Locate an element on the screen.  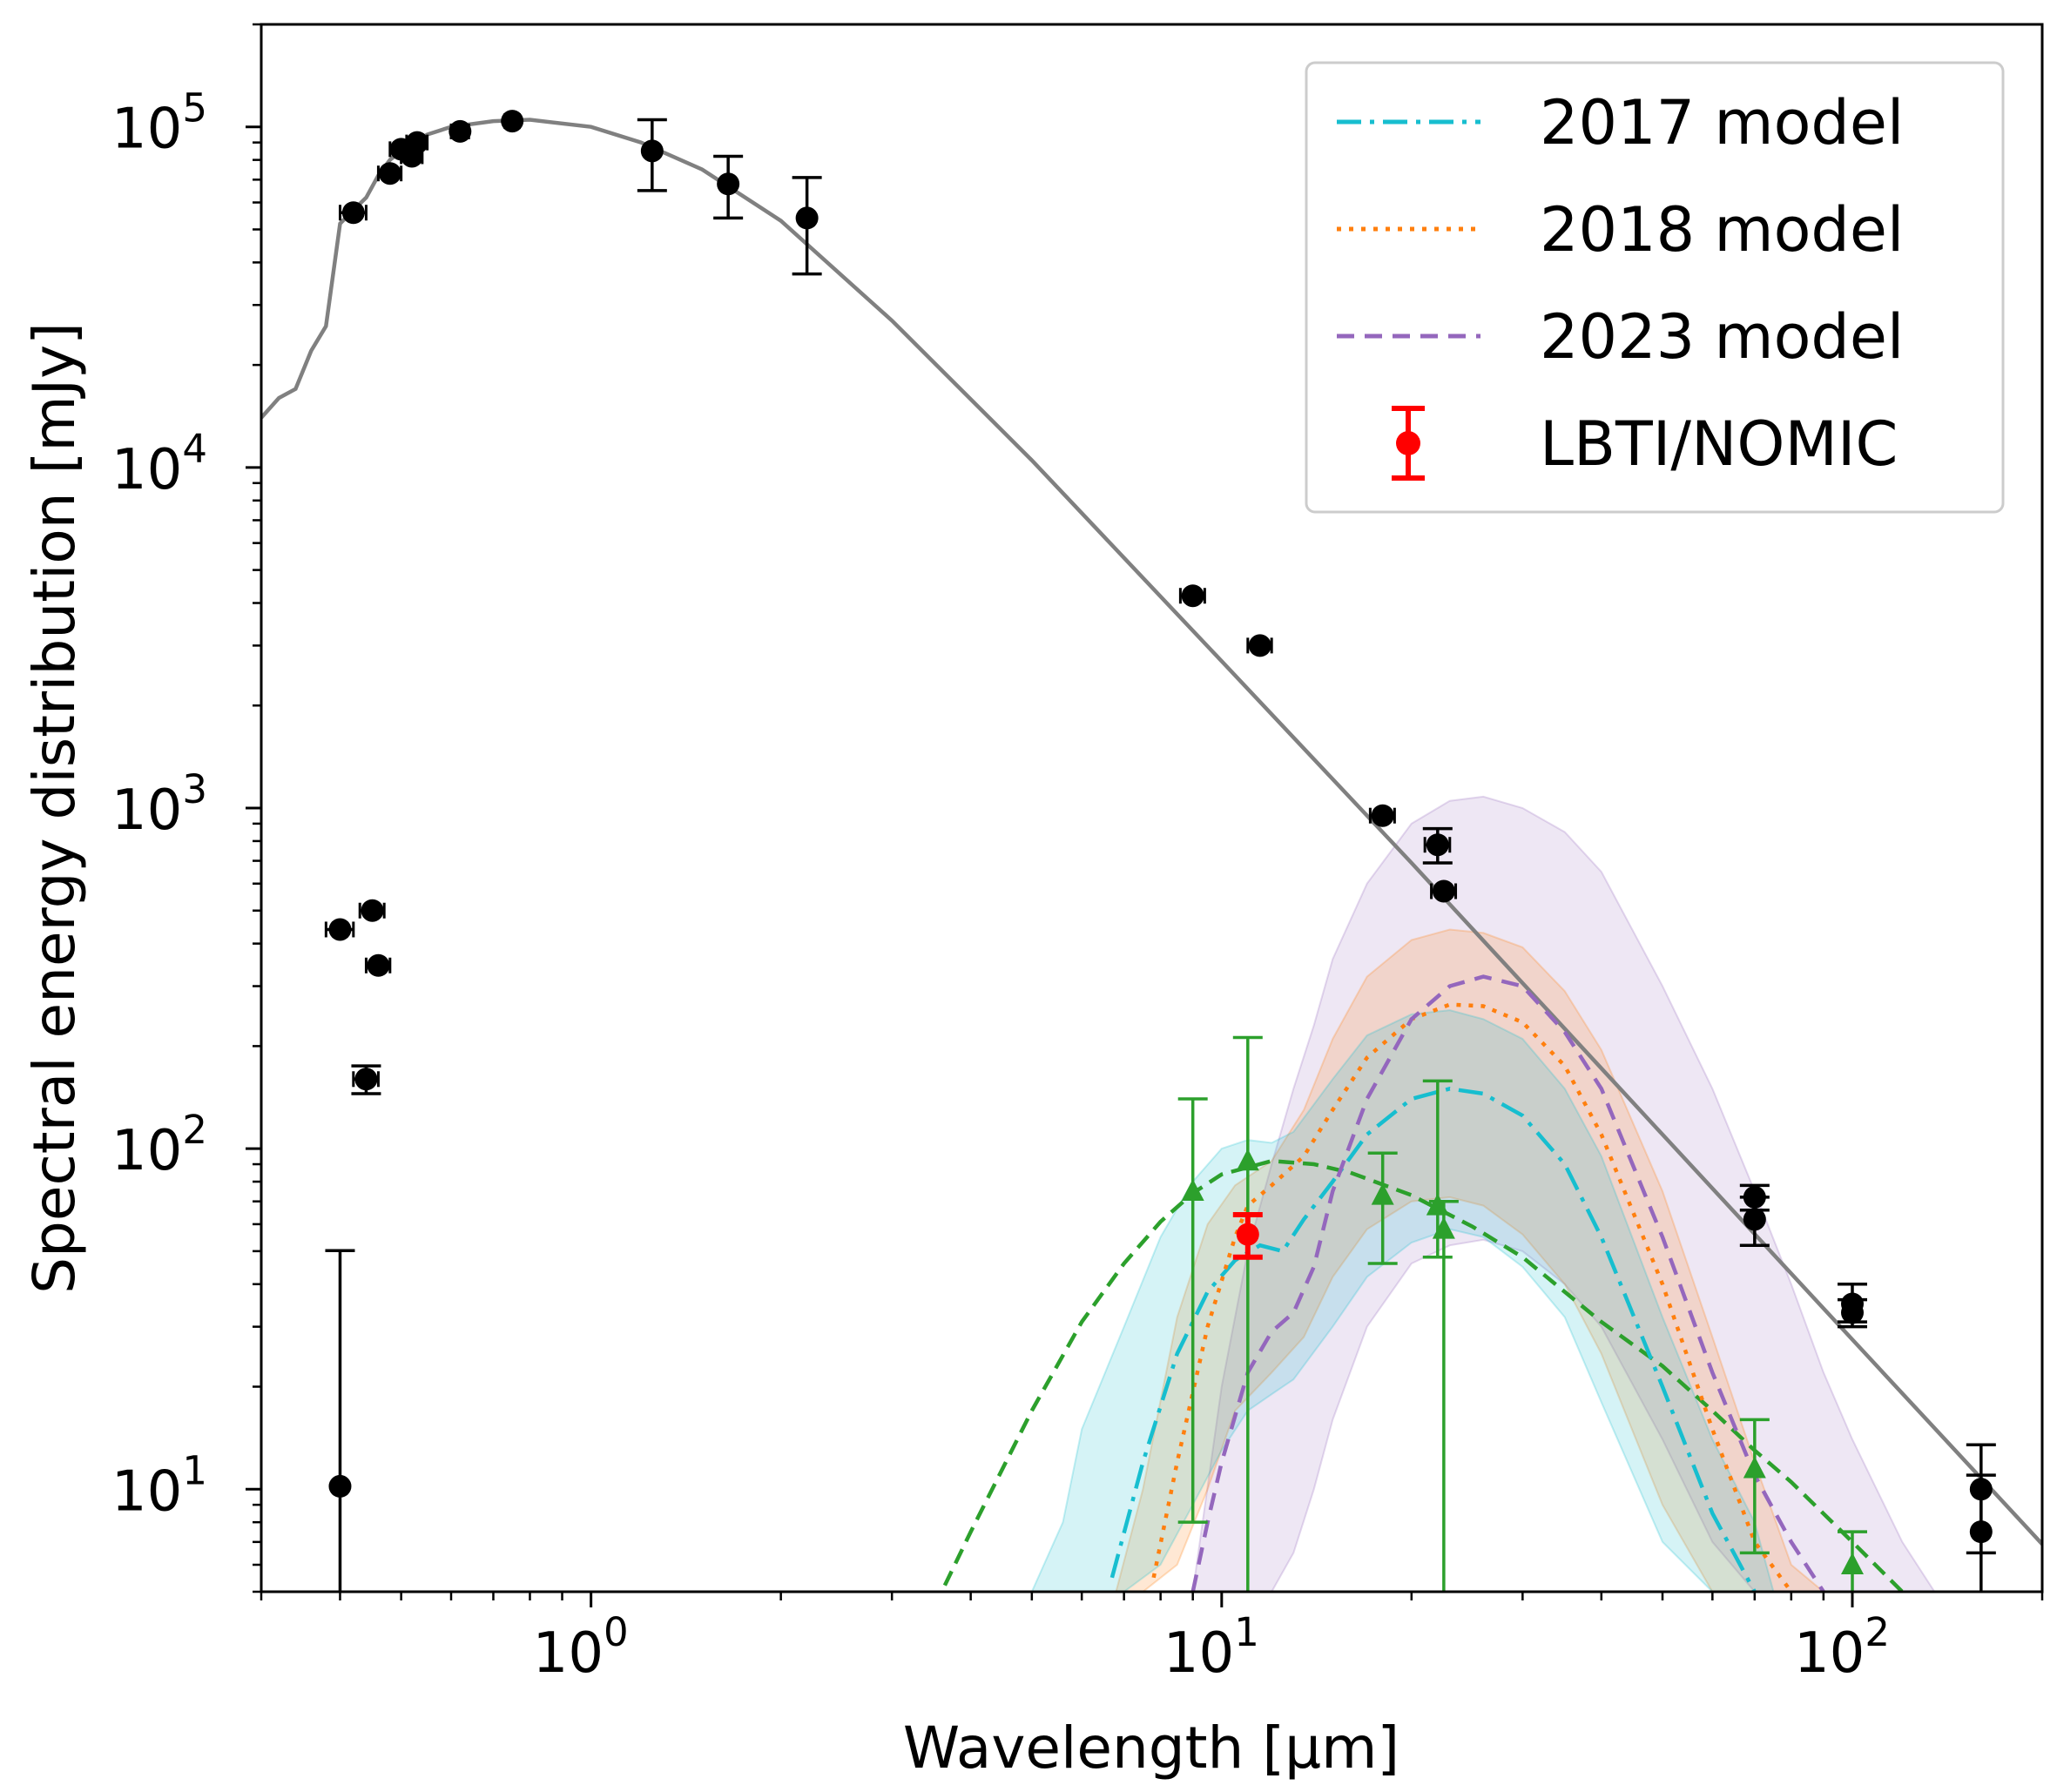
legend-marker-icon is located at coordinates (1408, 443).